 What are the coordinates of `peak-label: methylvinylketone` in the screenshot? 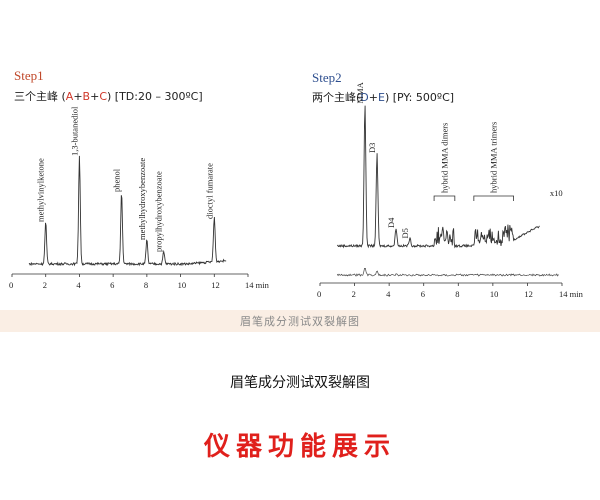 It's located at (41, 190).